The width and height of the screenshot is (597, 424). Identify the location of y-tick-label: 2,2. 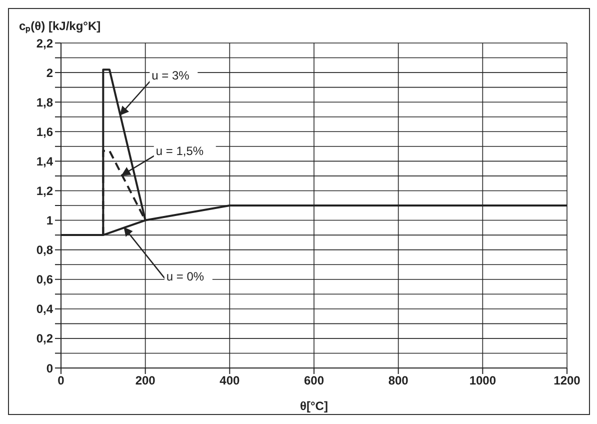
(45, 43).